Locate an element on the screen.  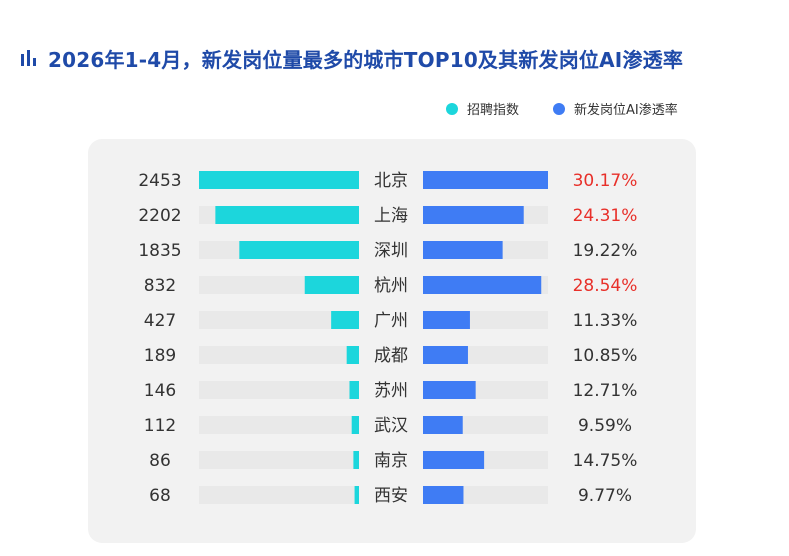
index-value-label: 832 is located at coordinates (160, 286).